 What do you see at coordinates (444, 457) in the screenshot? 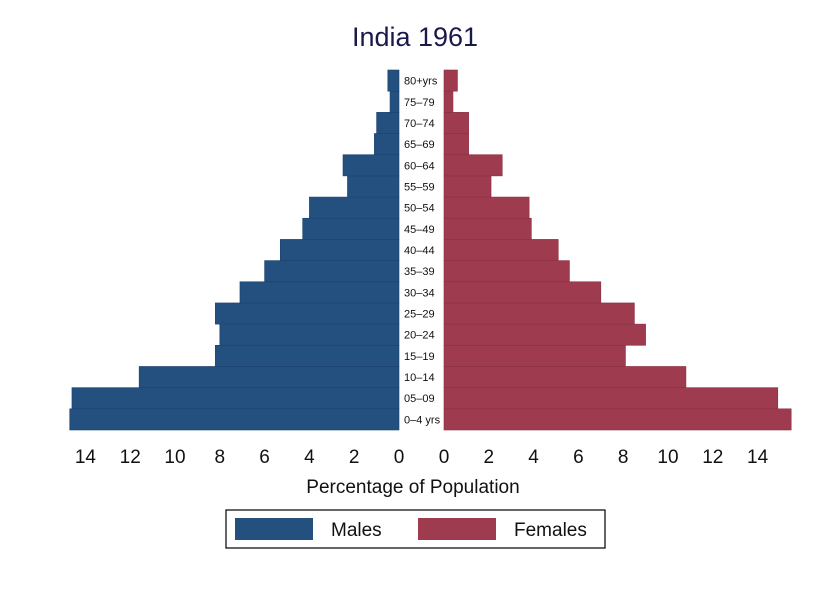
I see `x-tick-right-0: 0` at bounding box center [444, 457].